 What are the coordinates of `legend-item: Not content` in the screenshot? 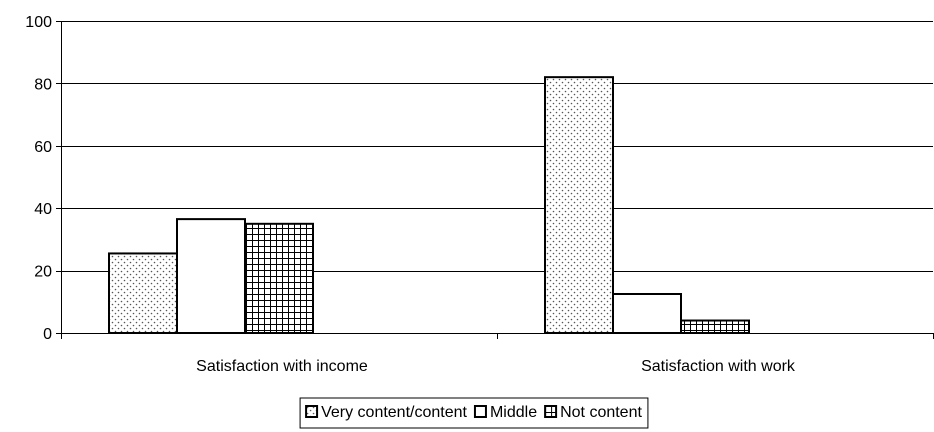 It's located at (593, 412).